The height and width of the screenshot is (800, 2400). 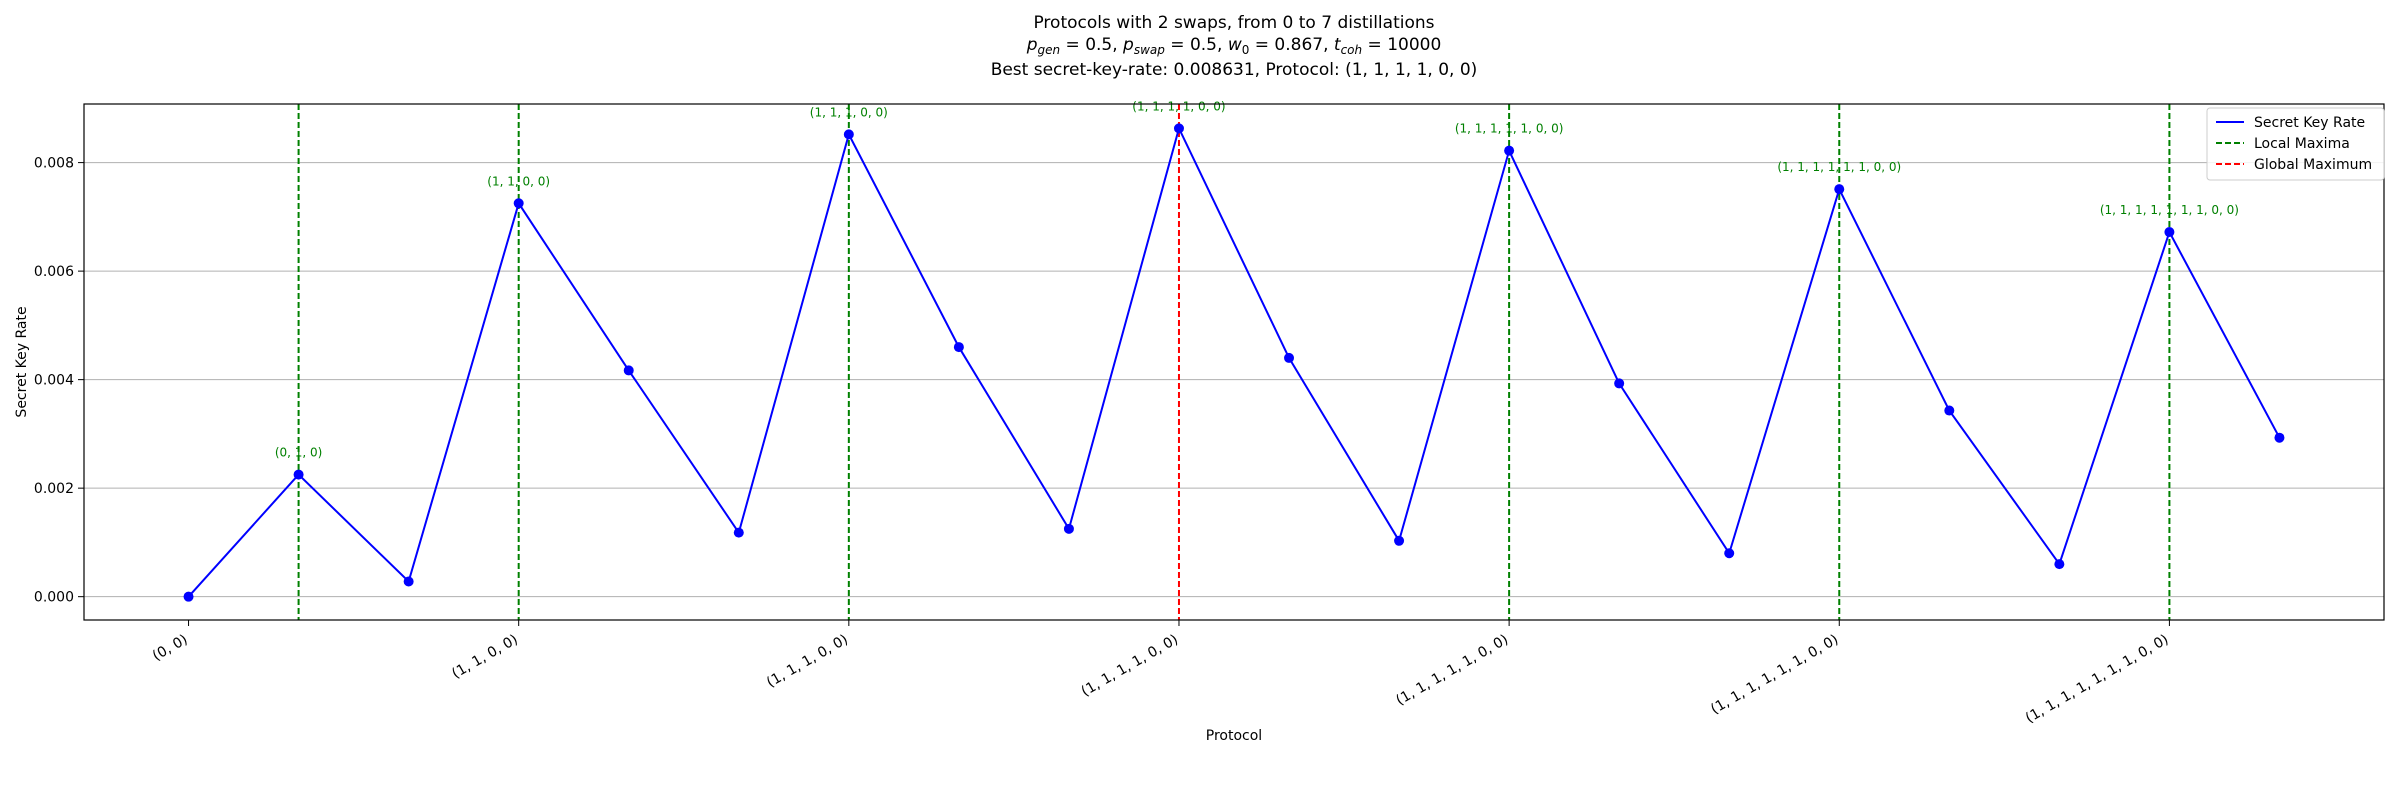 What do you see at coordinates (1098, 45) in the screenshot?
I see `subtitle-pgen: 0.5` at bounding box center [1098, 45].